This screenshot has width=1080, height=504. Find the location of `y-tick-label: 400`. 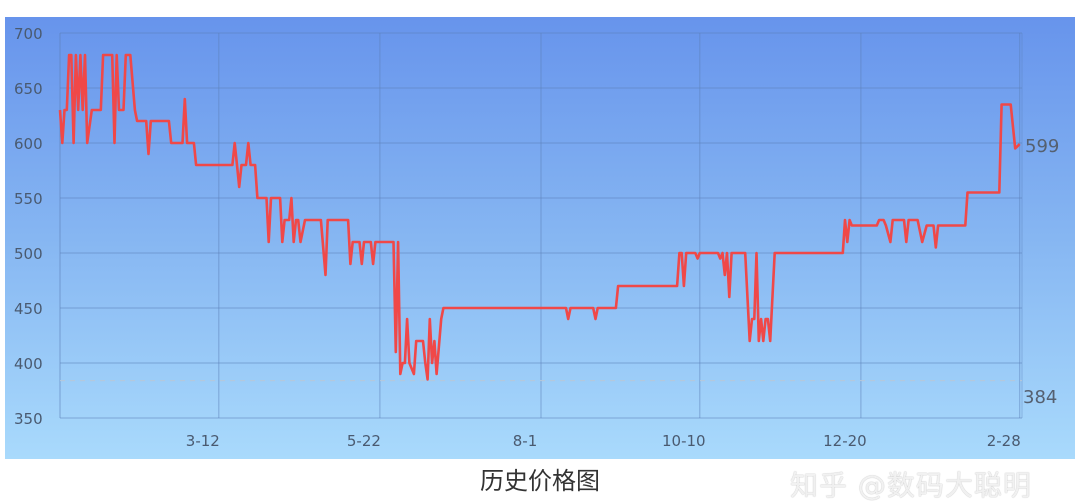

y-tick-label: 400 is located at coordinates (28, 364).